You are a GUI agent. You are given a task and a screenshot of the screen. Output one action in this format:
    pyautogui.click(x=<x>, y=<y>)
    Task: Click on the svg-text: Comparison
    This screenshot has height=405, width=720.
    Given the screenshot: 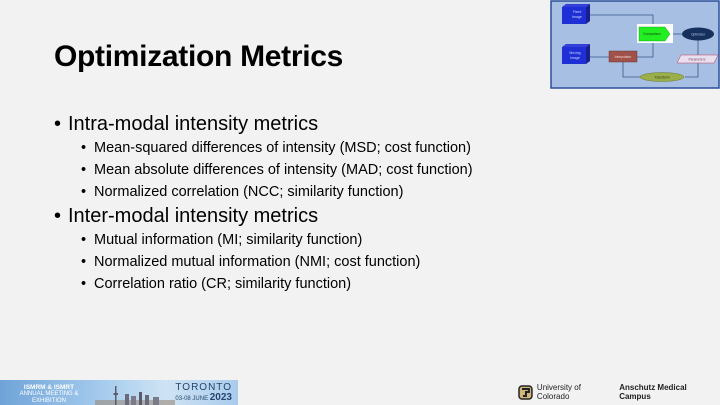 What is the action you would take?
    pyautogui.click(x=652, y=34)
    